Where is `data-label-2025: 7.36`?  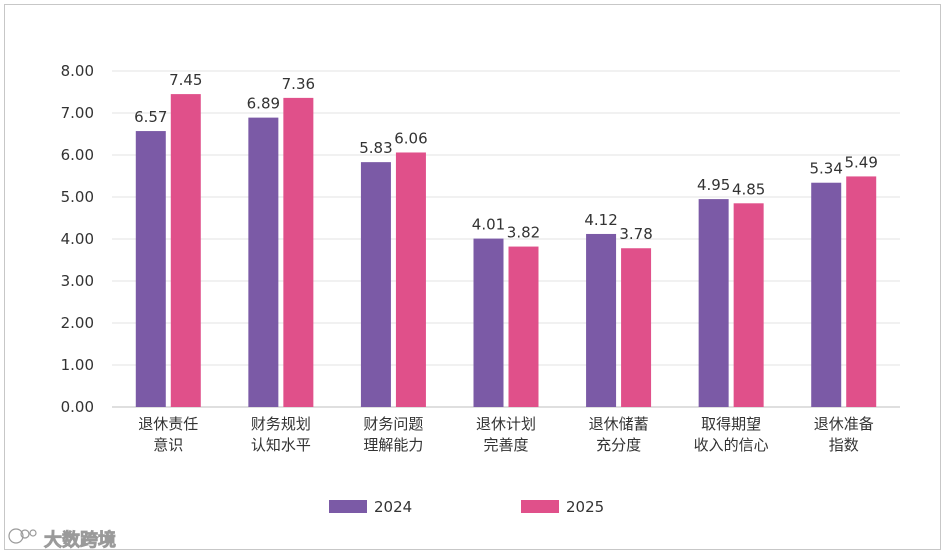
data-label-2025: 7.36 is located at coordinates (298, 84).